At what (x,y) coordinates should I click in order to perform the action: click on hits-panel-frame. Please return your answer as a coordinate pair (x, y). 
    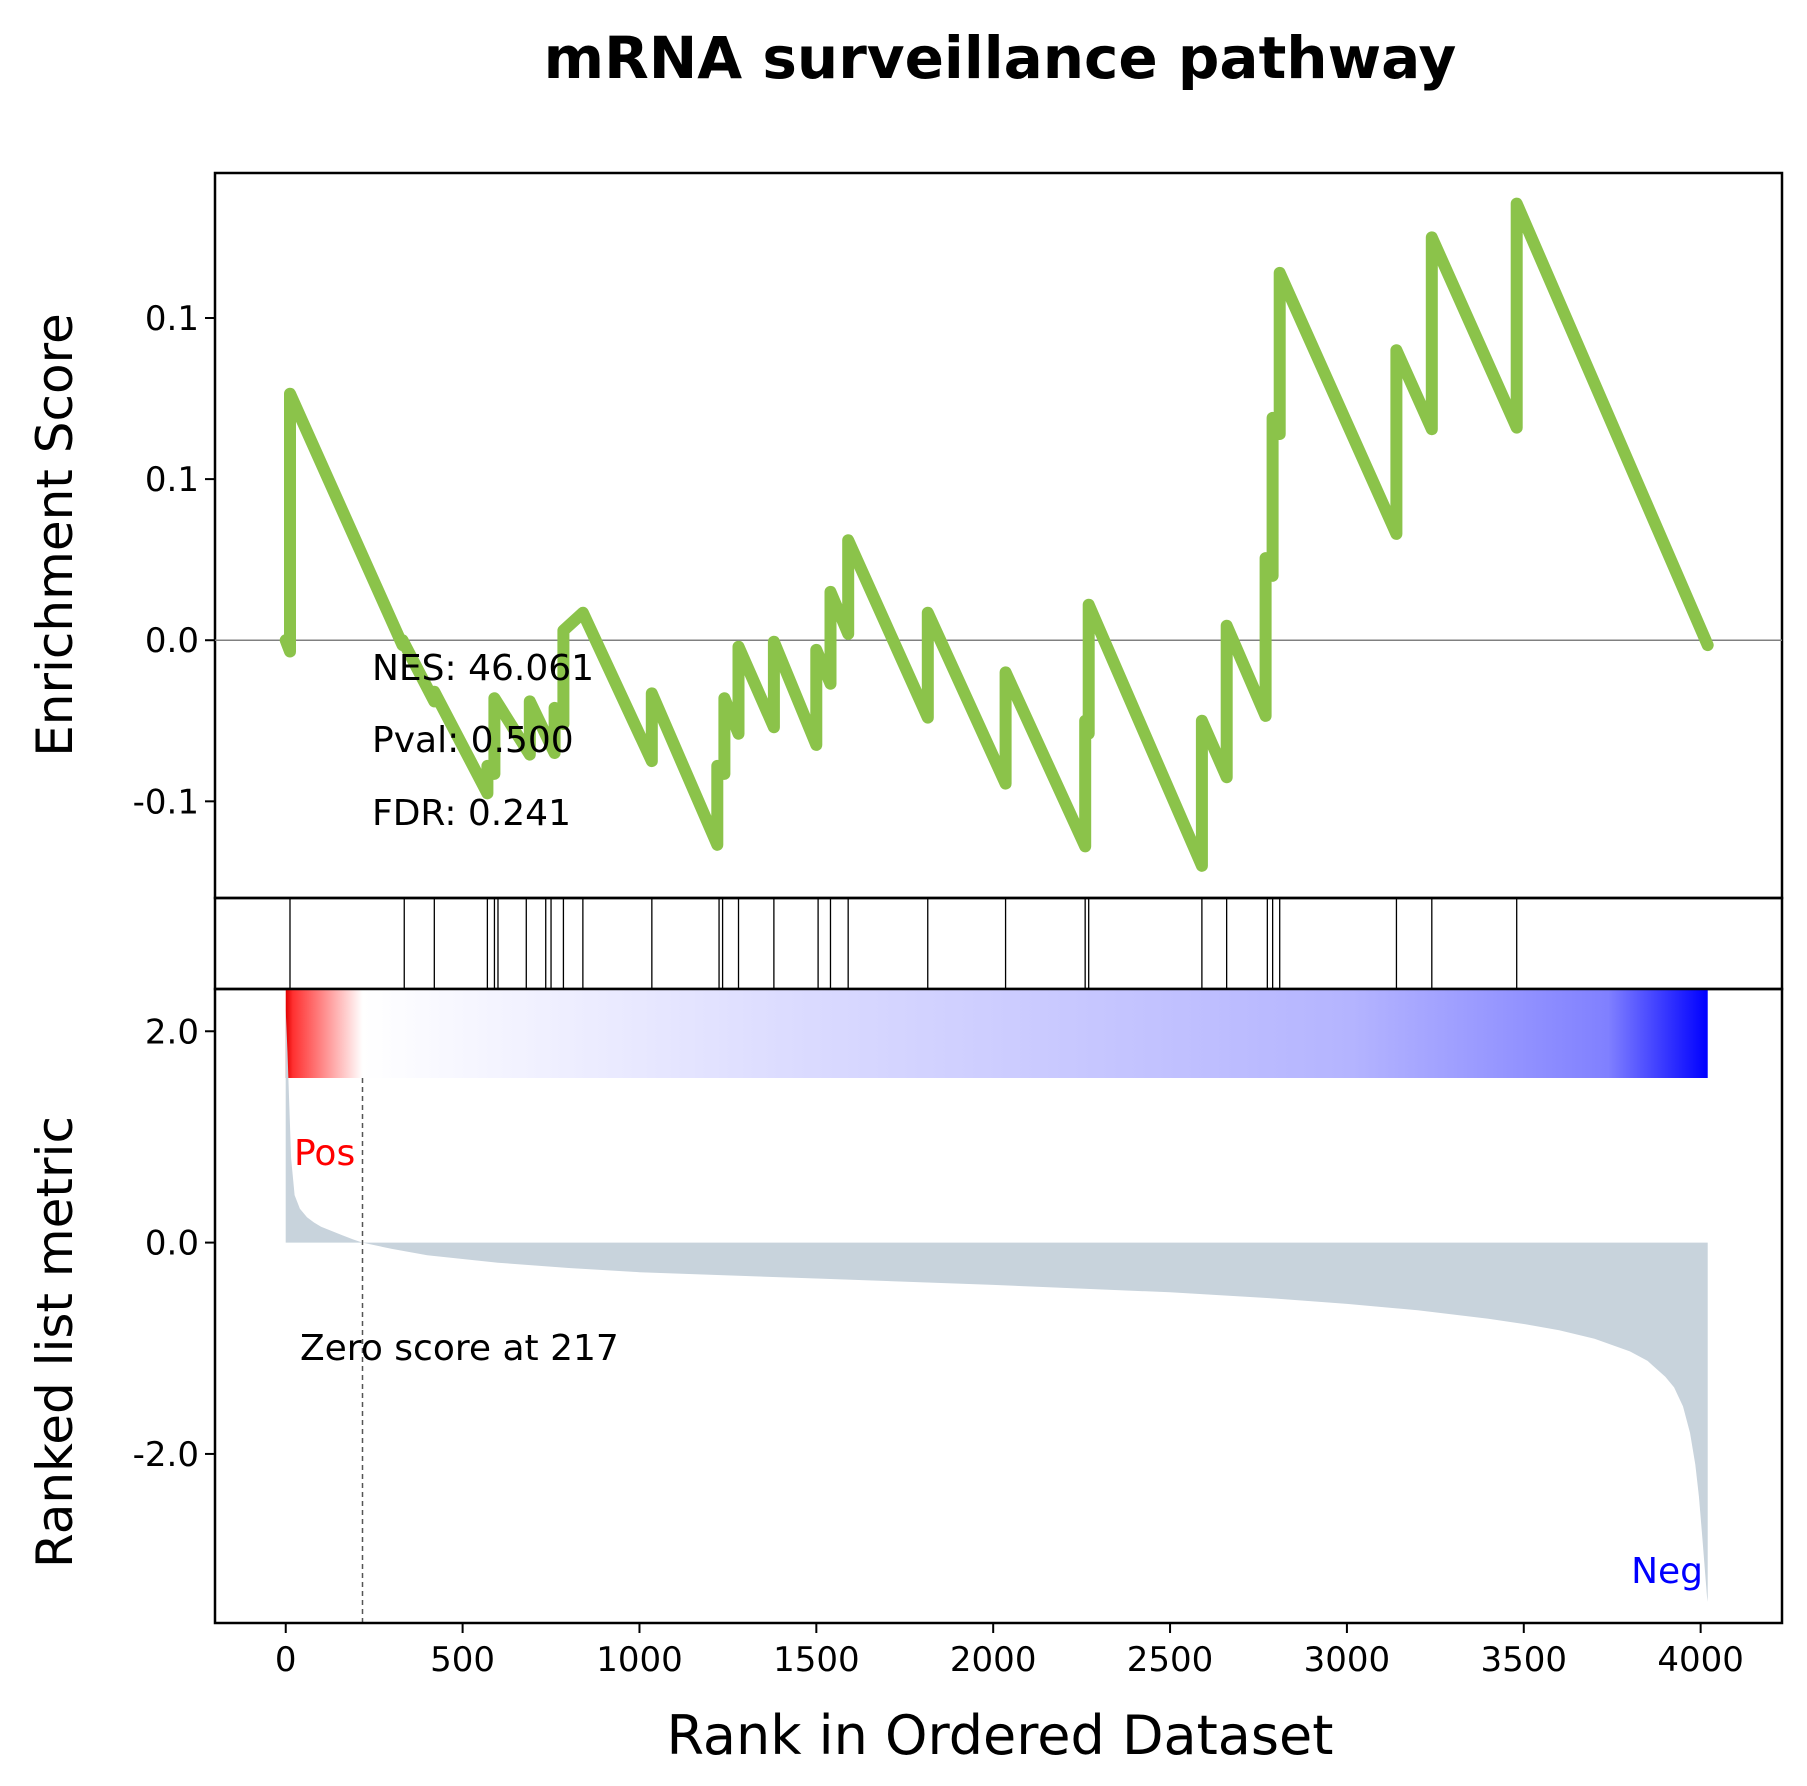
    Looking at the image, I should click on (998, 943).